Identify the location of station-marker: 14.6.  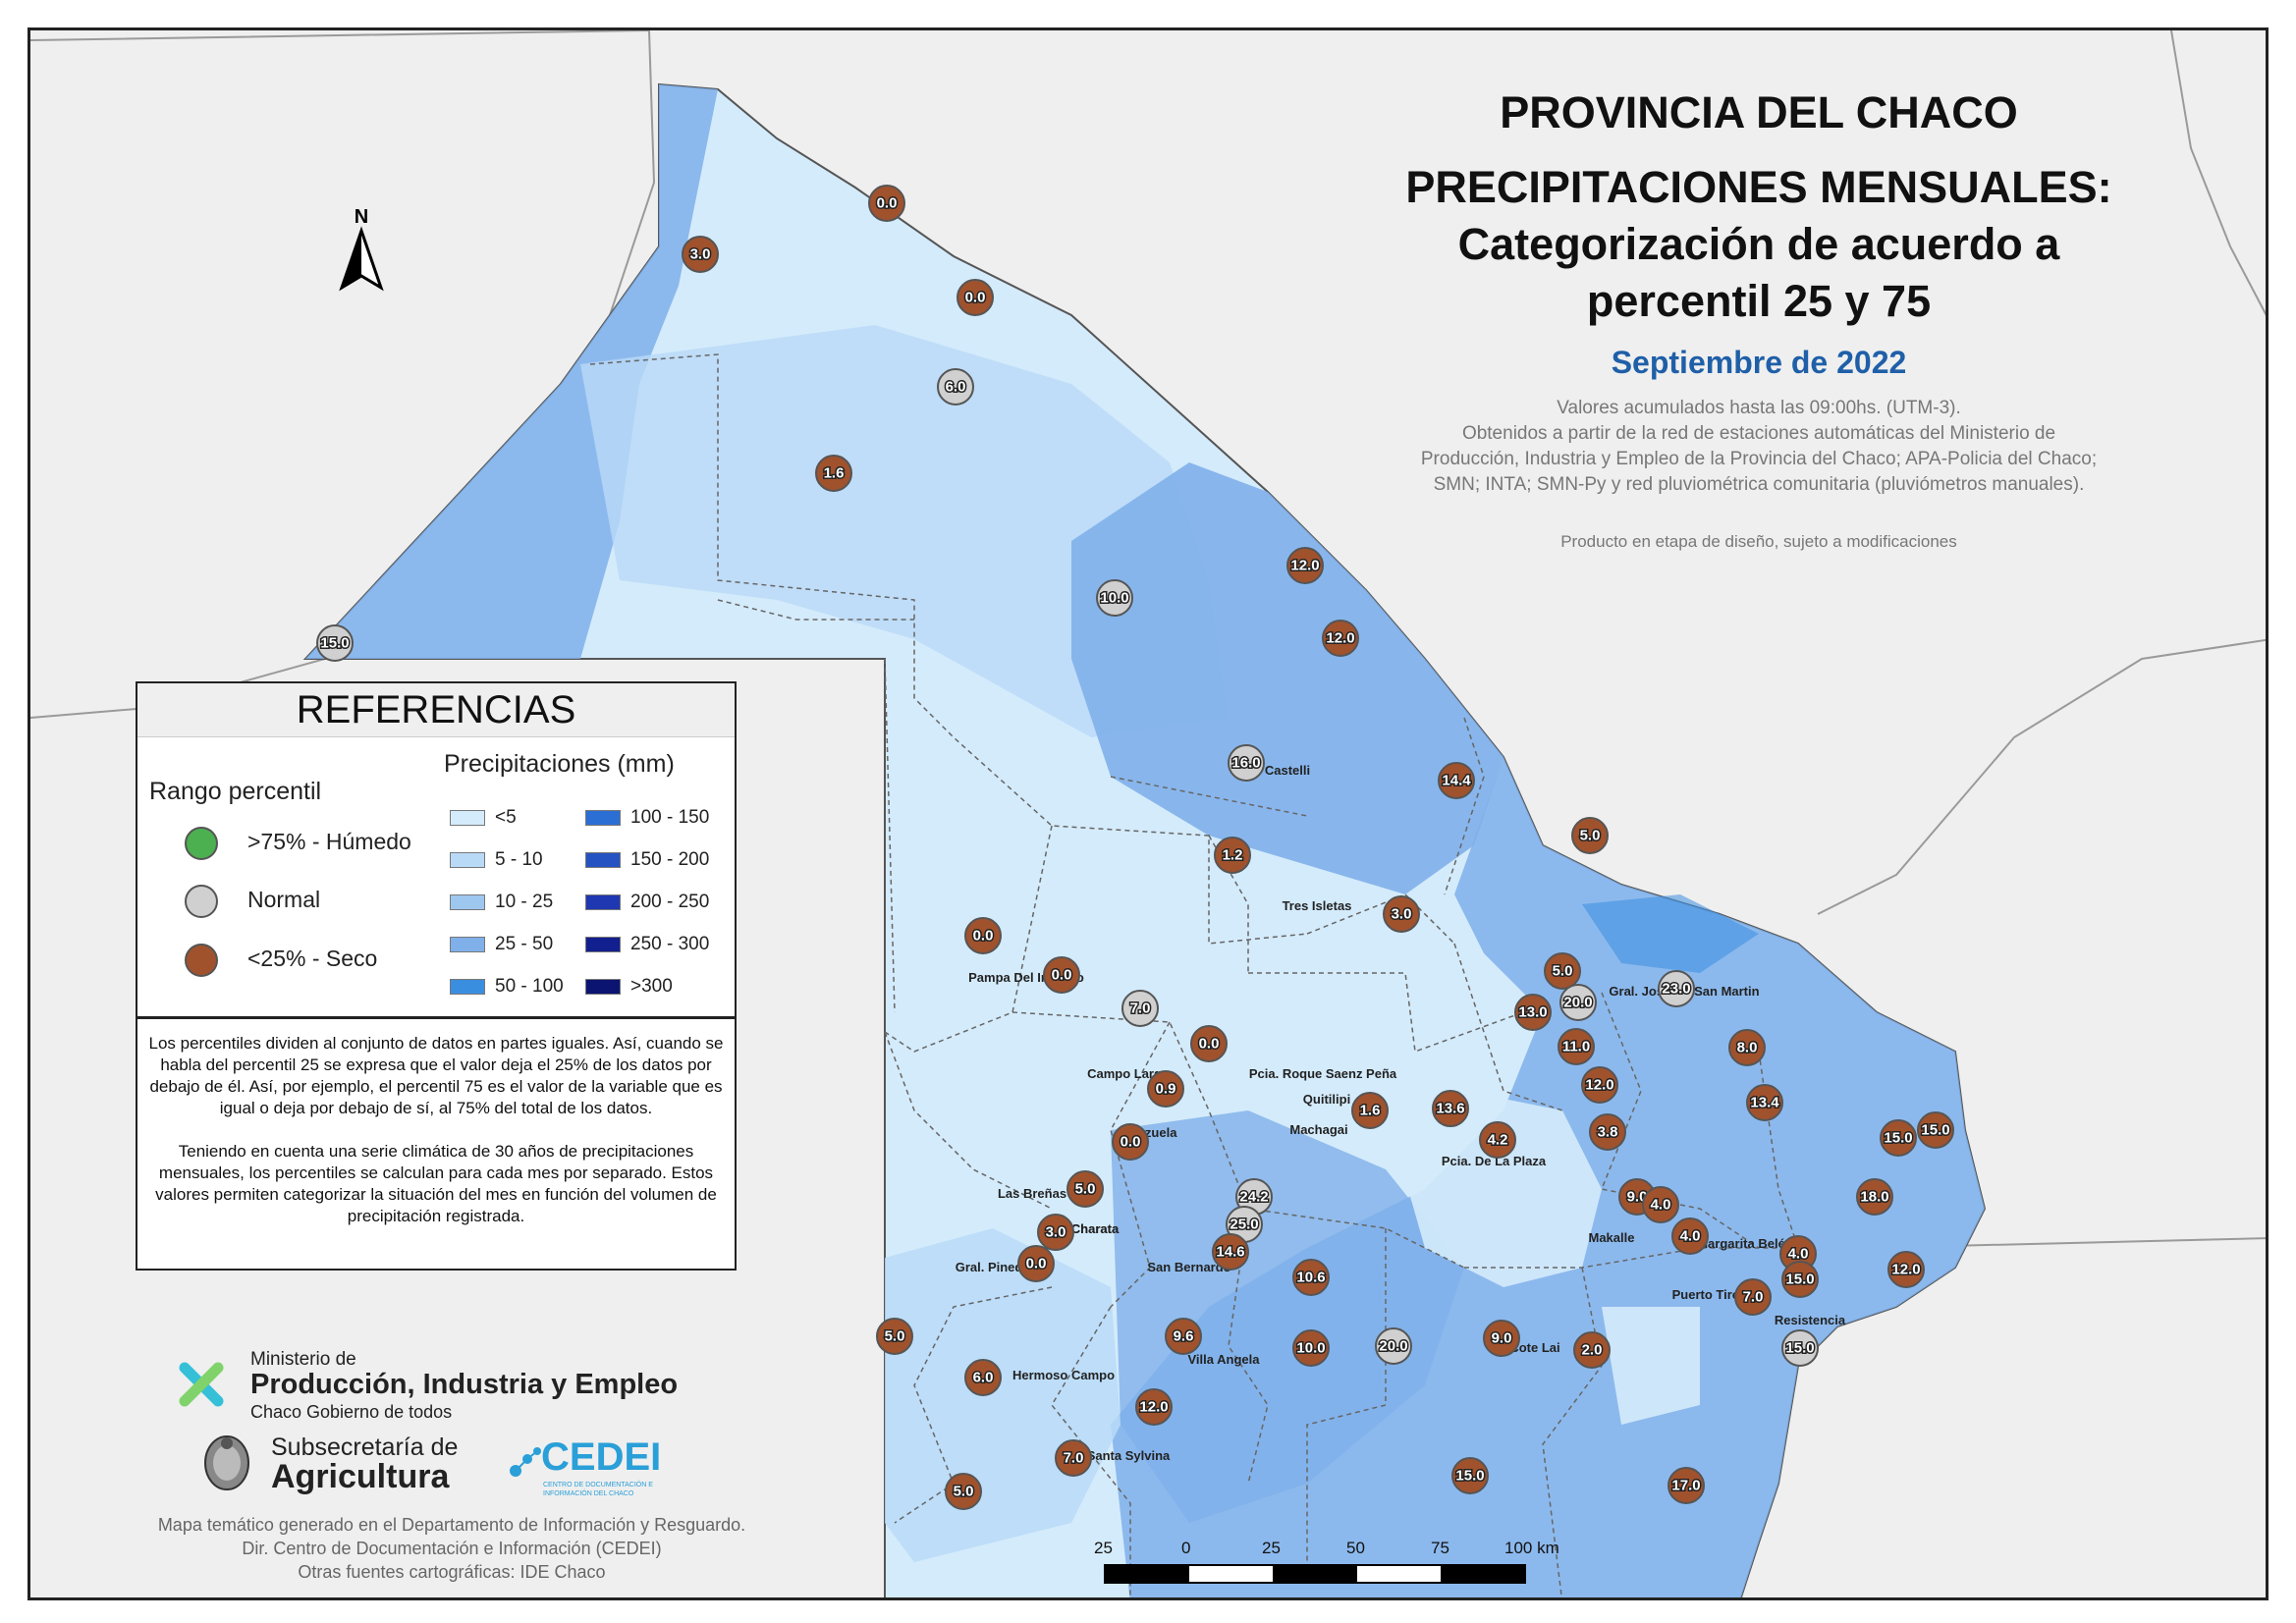
(1230, 1252).